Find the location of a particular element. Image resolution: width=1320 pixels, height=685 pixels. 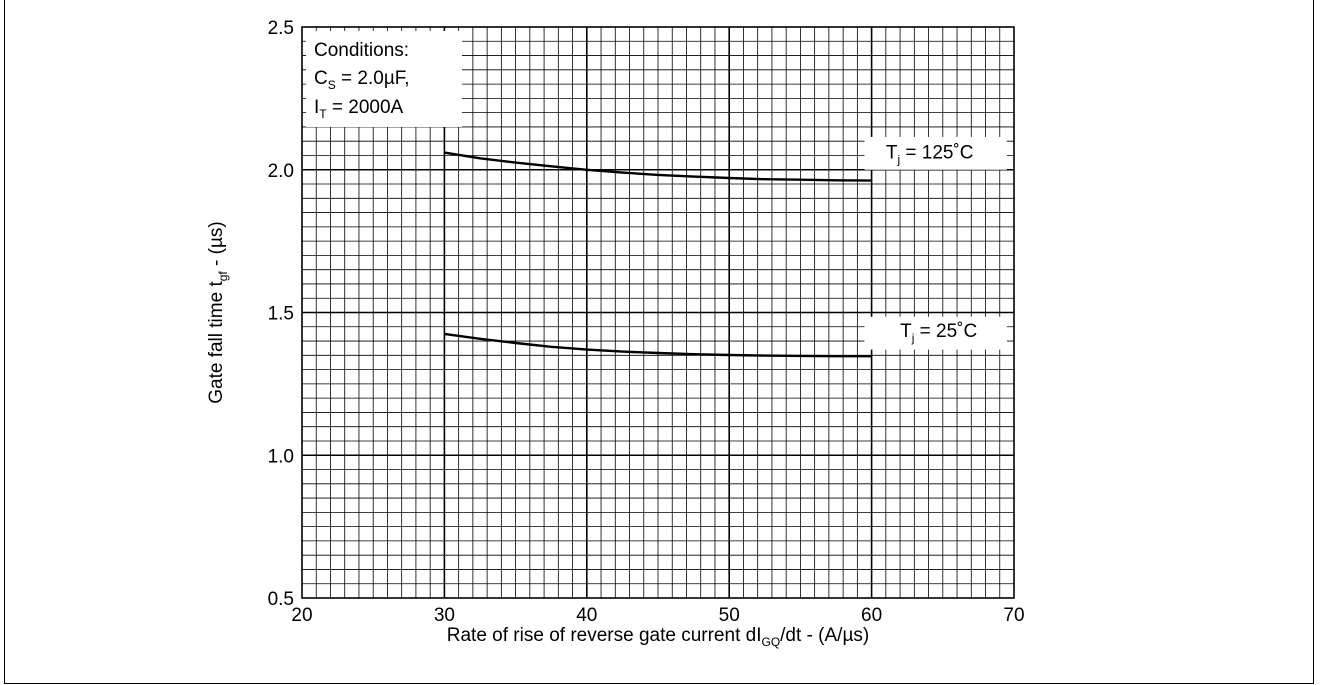

y-tick-labels: 0.5 1.0 1.5 2.0 2.5 is located at coordinates (281, 314).